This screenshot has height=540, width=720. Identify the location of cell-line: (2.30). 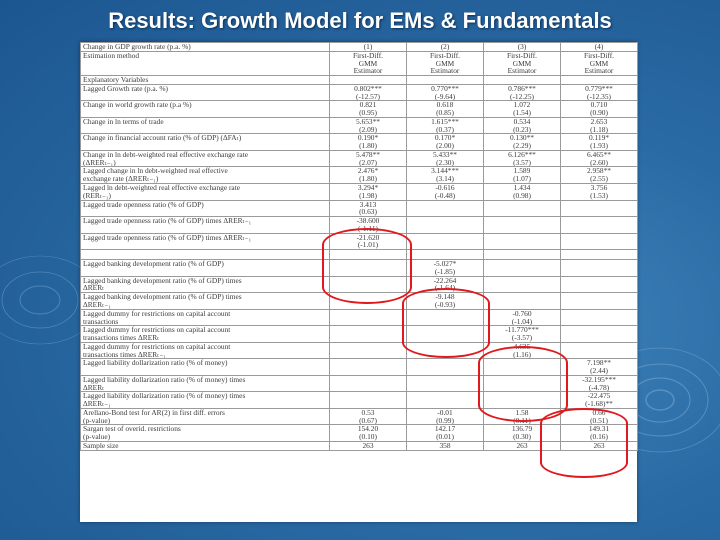
(445, 162).